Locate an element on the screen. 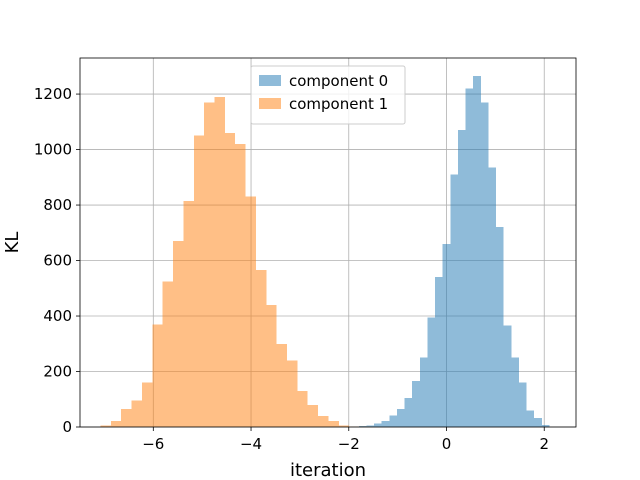 Image resolution: width=640 pixels, height=480 pixels. legend: component 0 component 1 is located at coordinates (328, 95).